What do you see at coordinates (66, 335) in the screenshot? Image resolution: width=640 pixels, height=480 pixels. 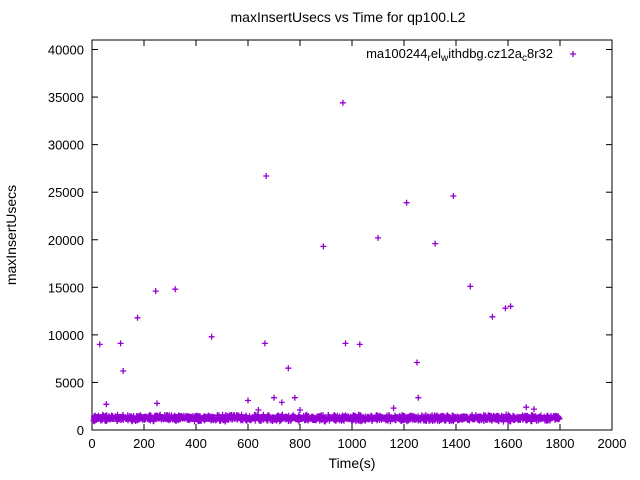 I see `tick-label: 10000` at bounding box center [66, 335].